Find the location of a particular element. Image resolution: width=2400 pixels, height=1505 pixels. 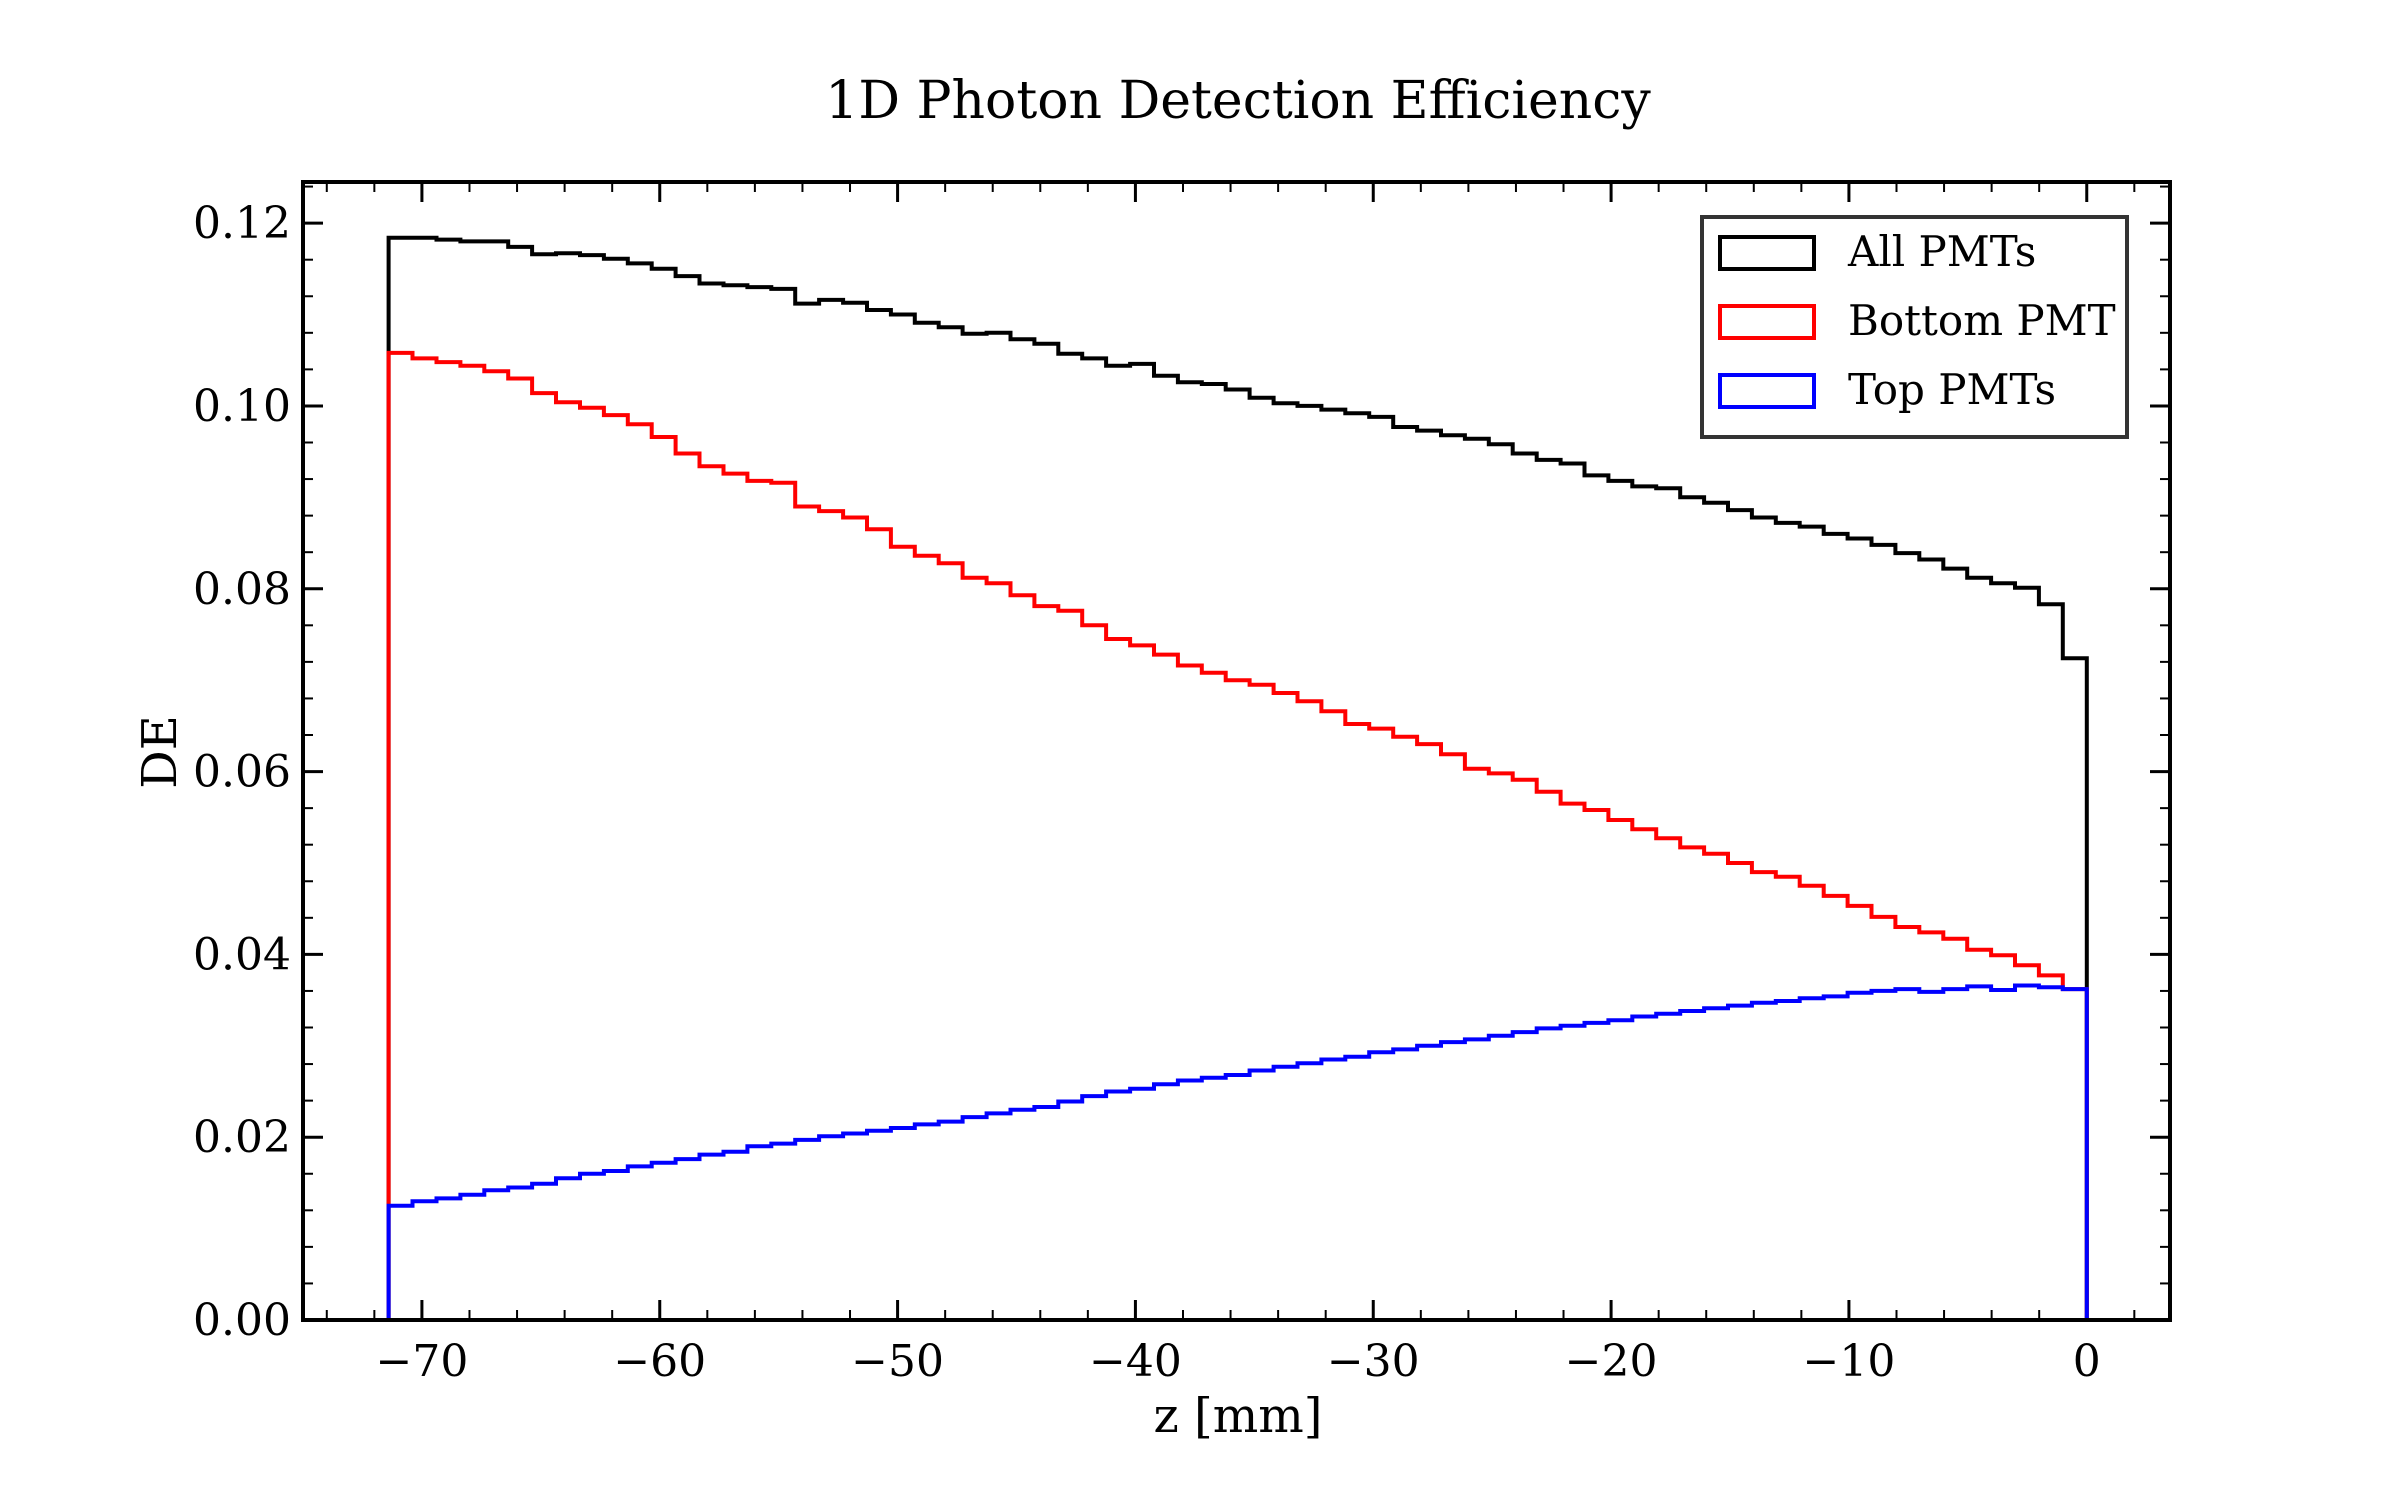

legend-entry-top-pmts: Top PMTs is located at coordinates (1887, 389).